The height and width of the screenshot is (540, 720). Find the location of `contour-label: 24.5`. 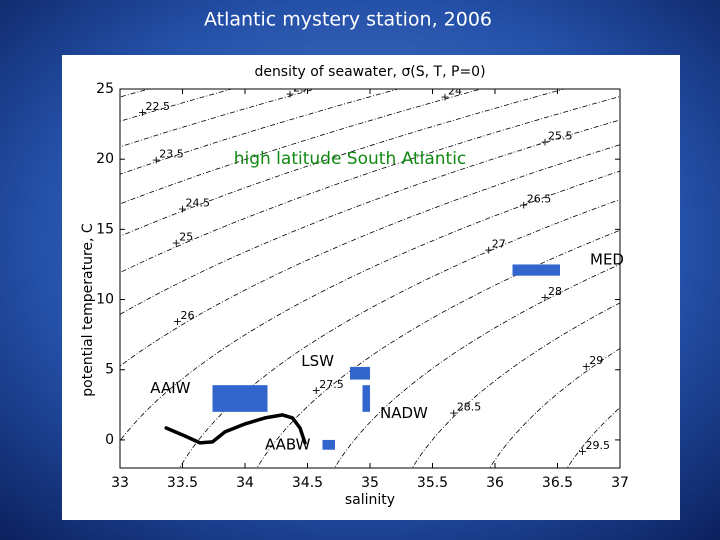

contour-label: 24.5 is located at coordinates (198, 203).